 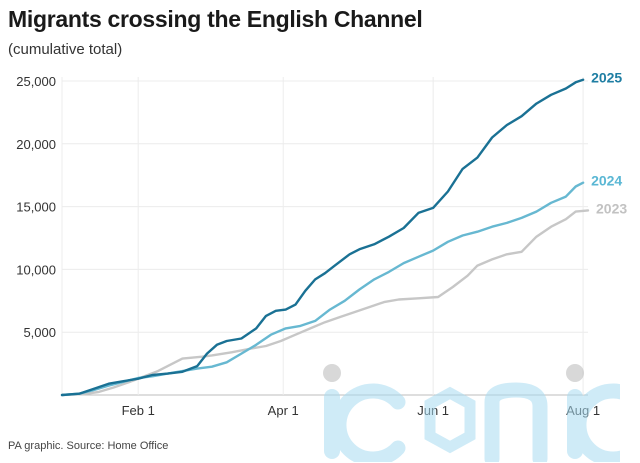 What do you see at coordinates (88, 446) in the screenshot?
I see `source-note: PA graphic. Source: Home Office` at bounding box center [88, 446].